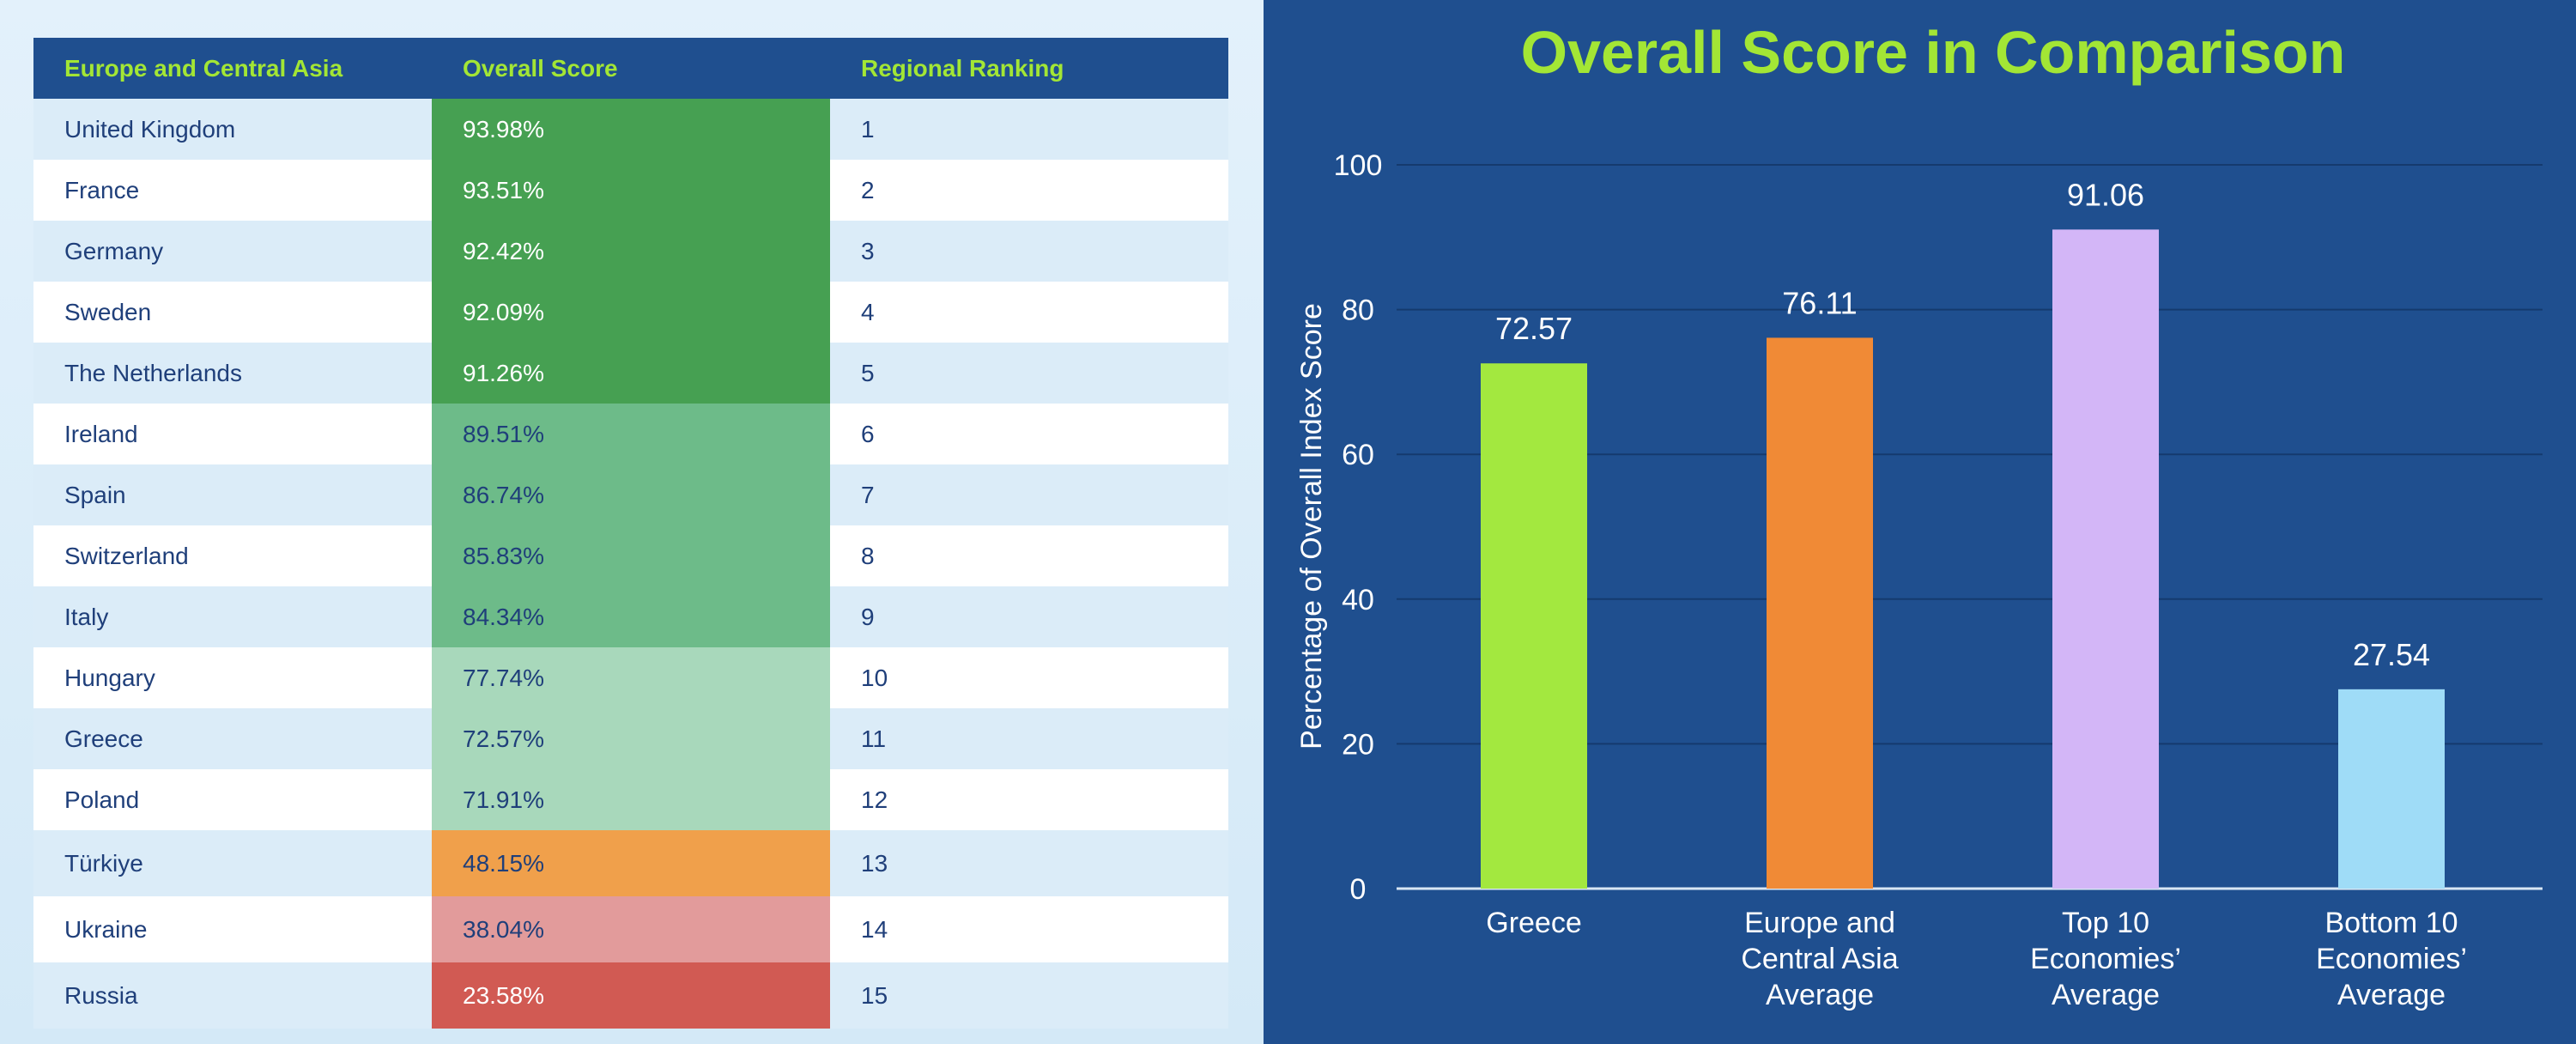 This screenshot has height=1044, width=2576. What do you see at coordinates (1819, 302) in the screenshot?
I see `bar-value-label: 76.11` at bounding box center [1819, 302].